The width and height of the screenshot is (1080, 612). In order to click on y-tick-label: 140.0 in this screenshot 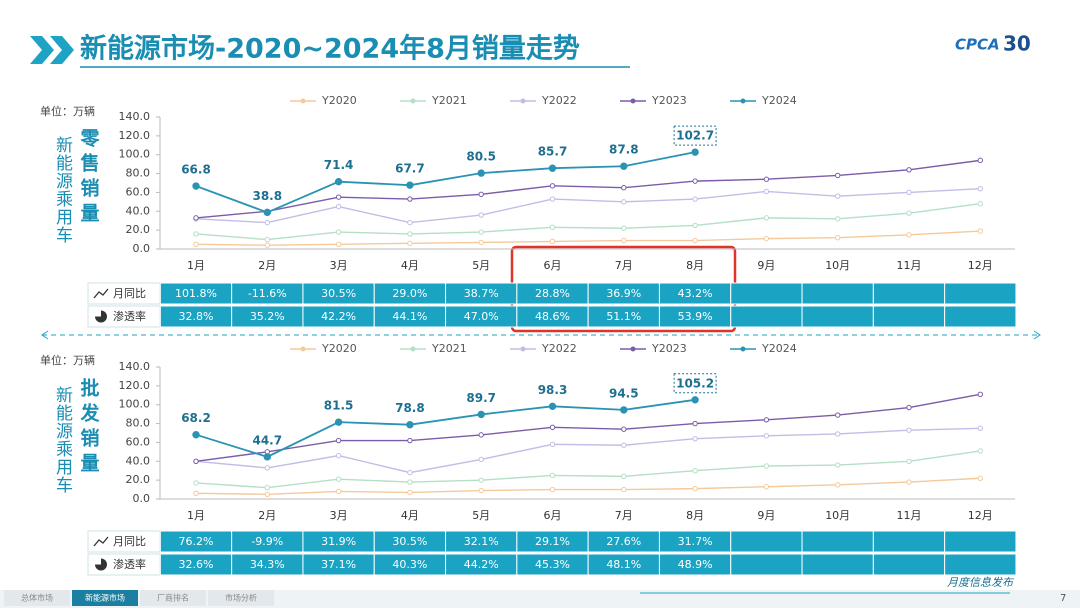, I will do `click(135, 116)`.